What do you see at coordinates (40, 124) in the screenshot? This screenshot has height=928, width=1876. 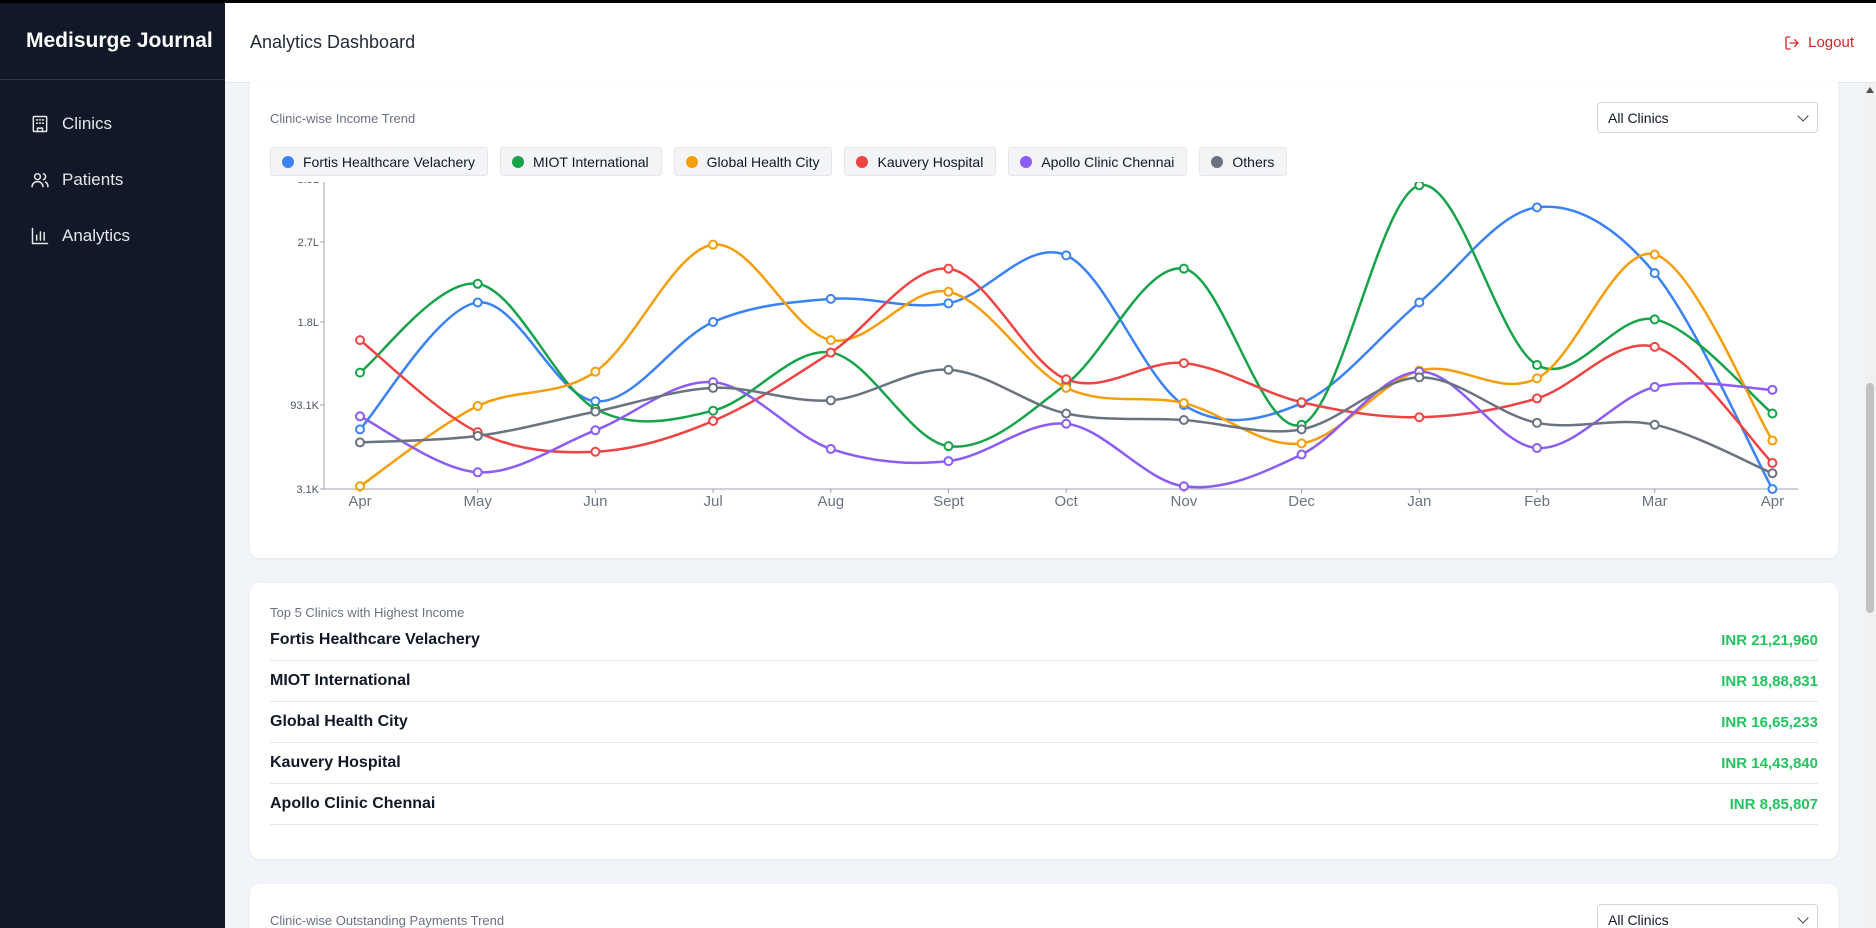 I see `building-icon` at bounding box center [40, 124].